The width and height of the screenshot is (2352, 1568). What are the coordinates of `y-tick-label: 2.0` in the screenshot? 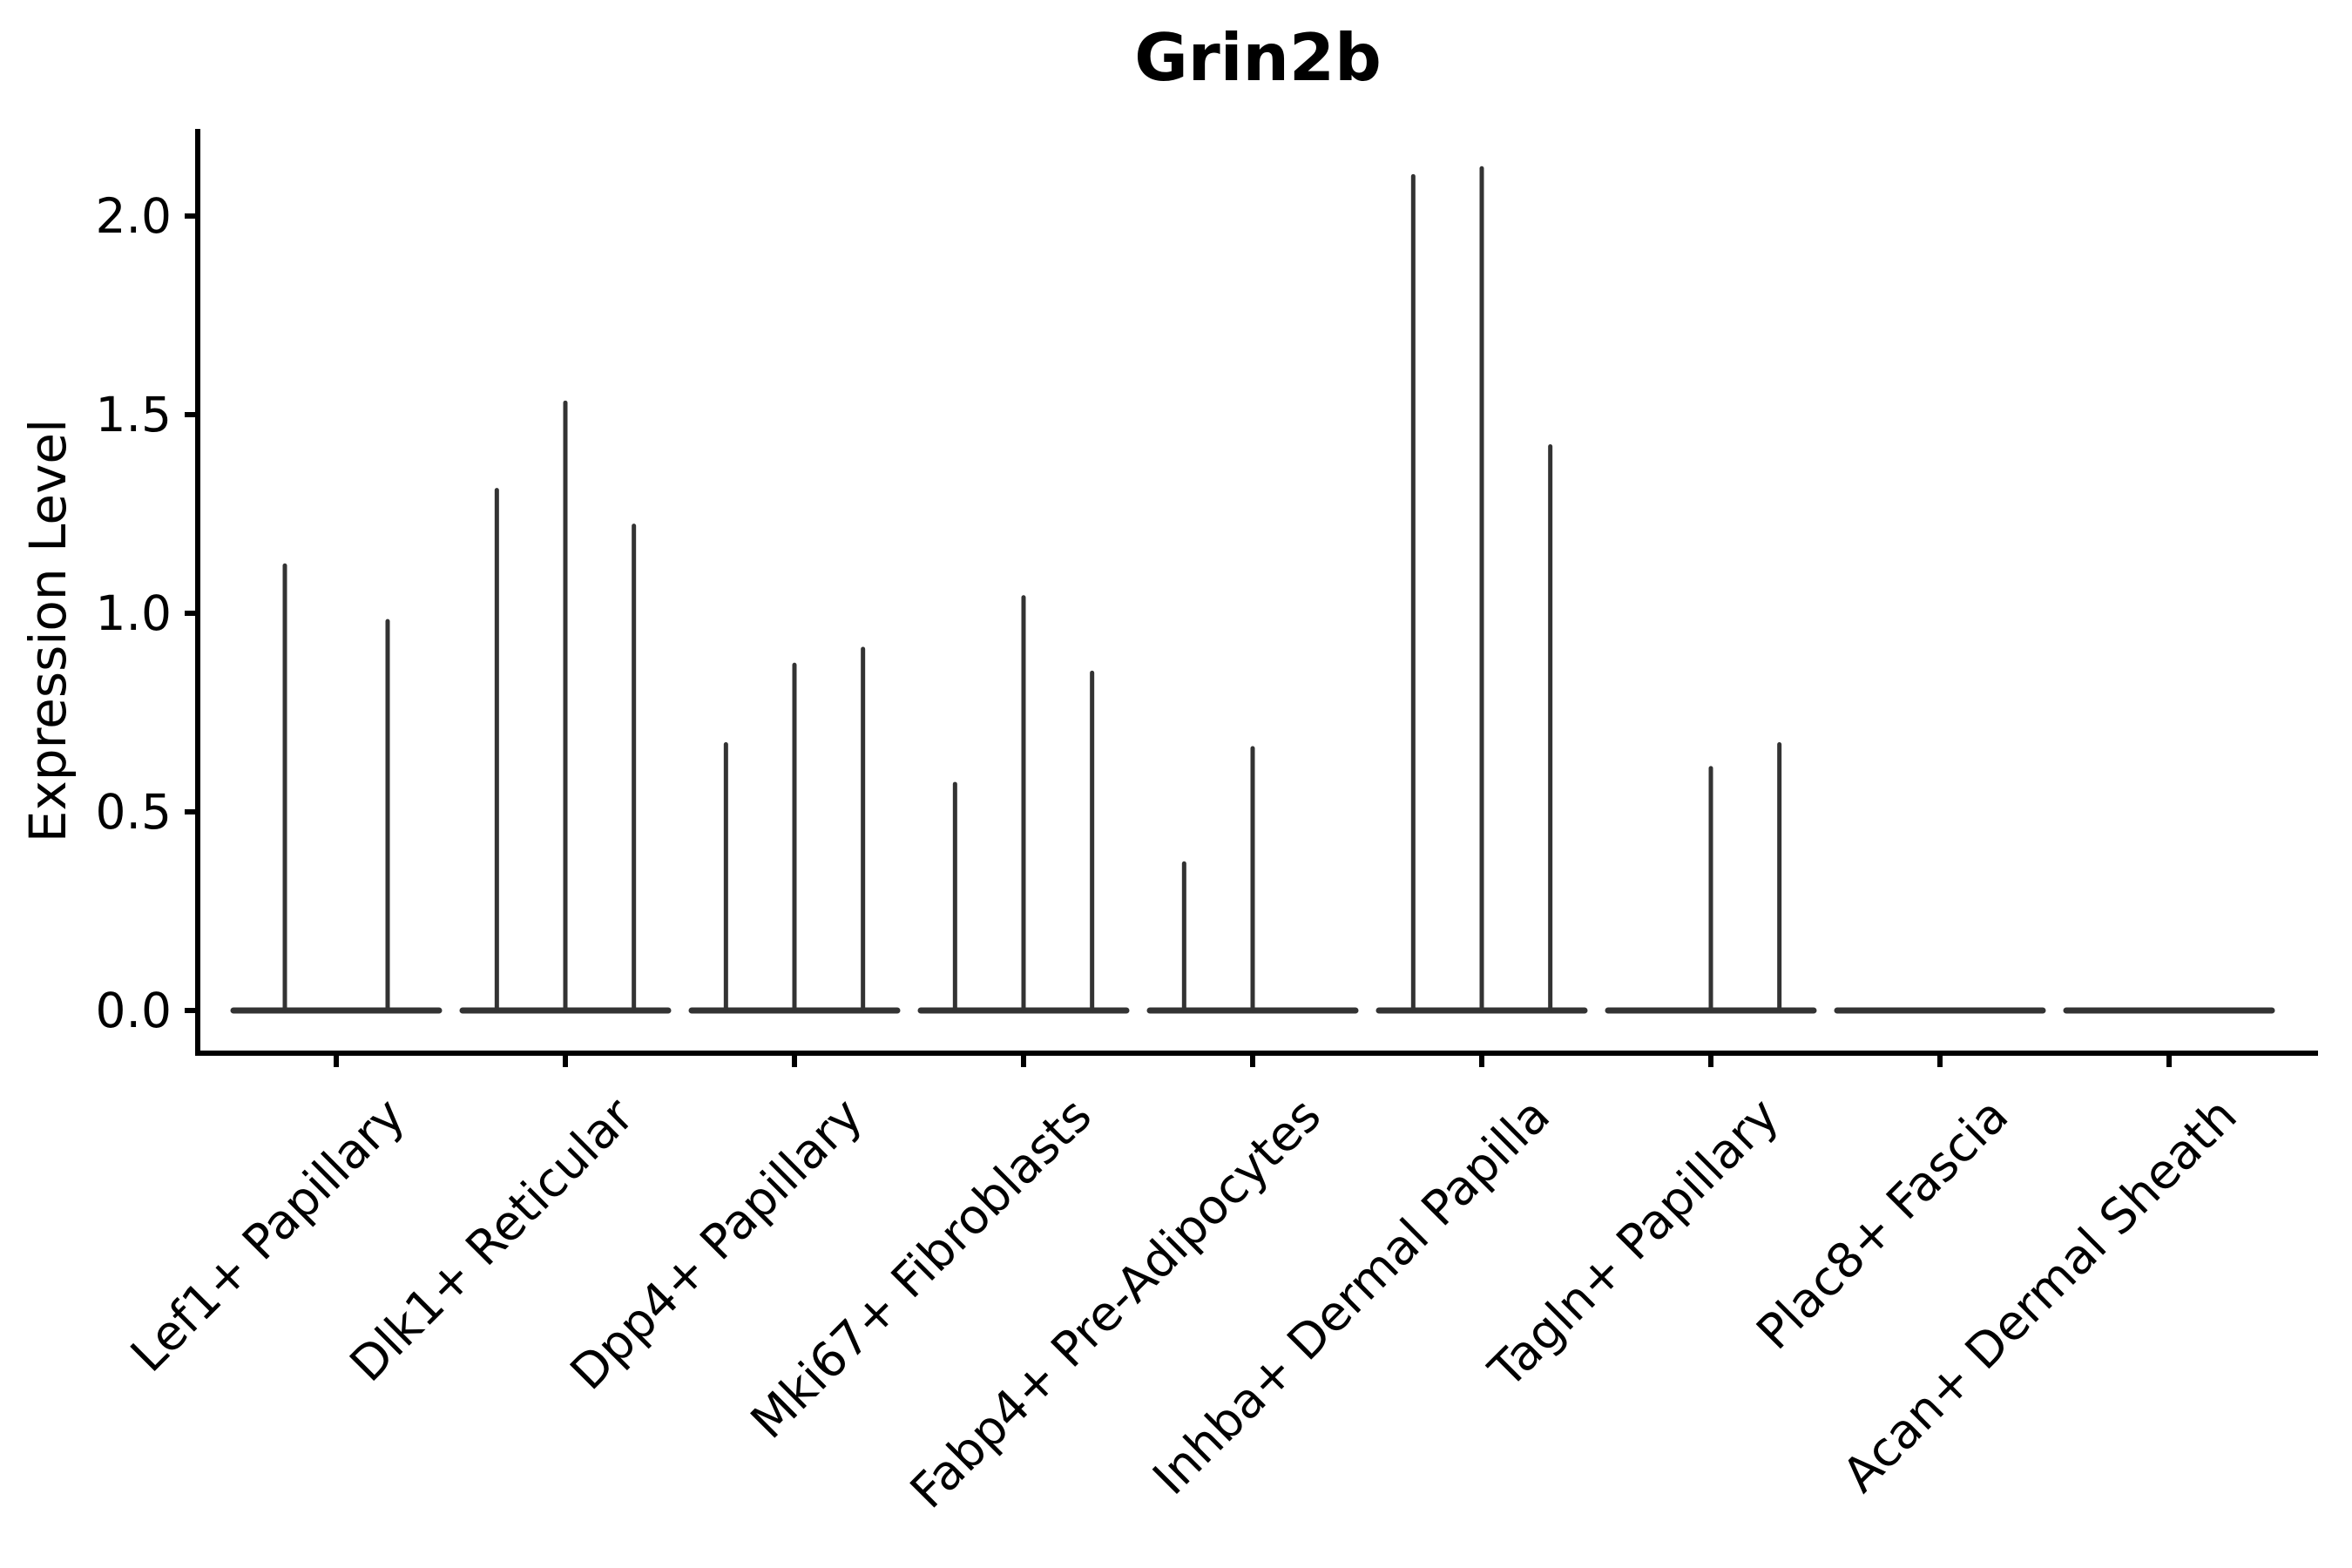 It's located at (134, 216).